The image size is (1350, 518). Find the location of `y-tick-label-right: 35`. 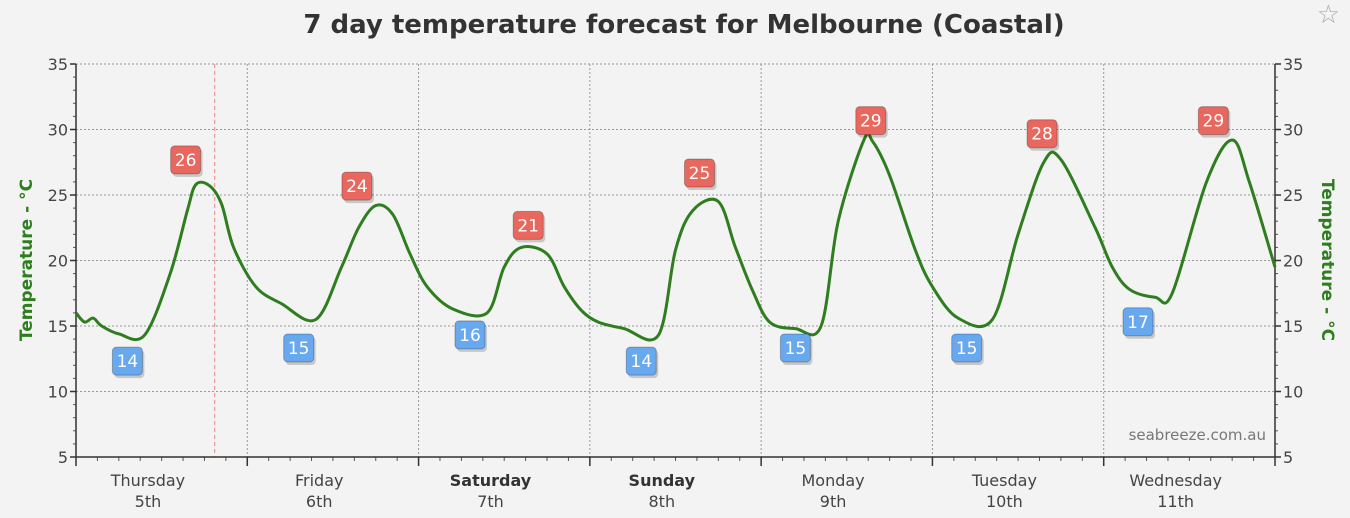

y-tick-label-right: 35 is located at coordinates (1293, 64).